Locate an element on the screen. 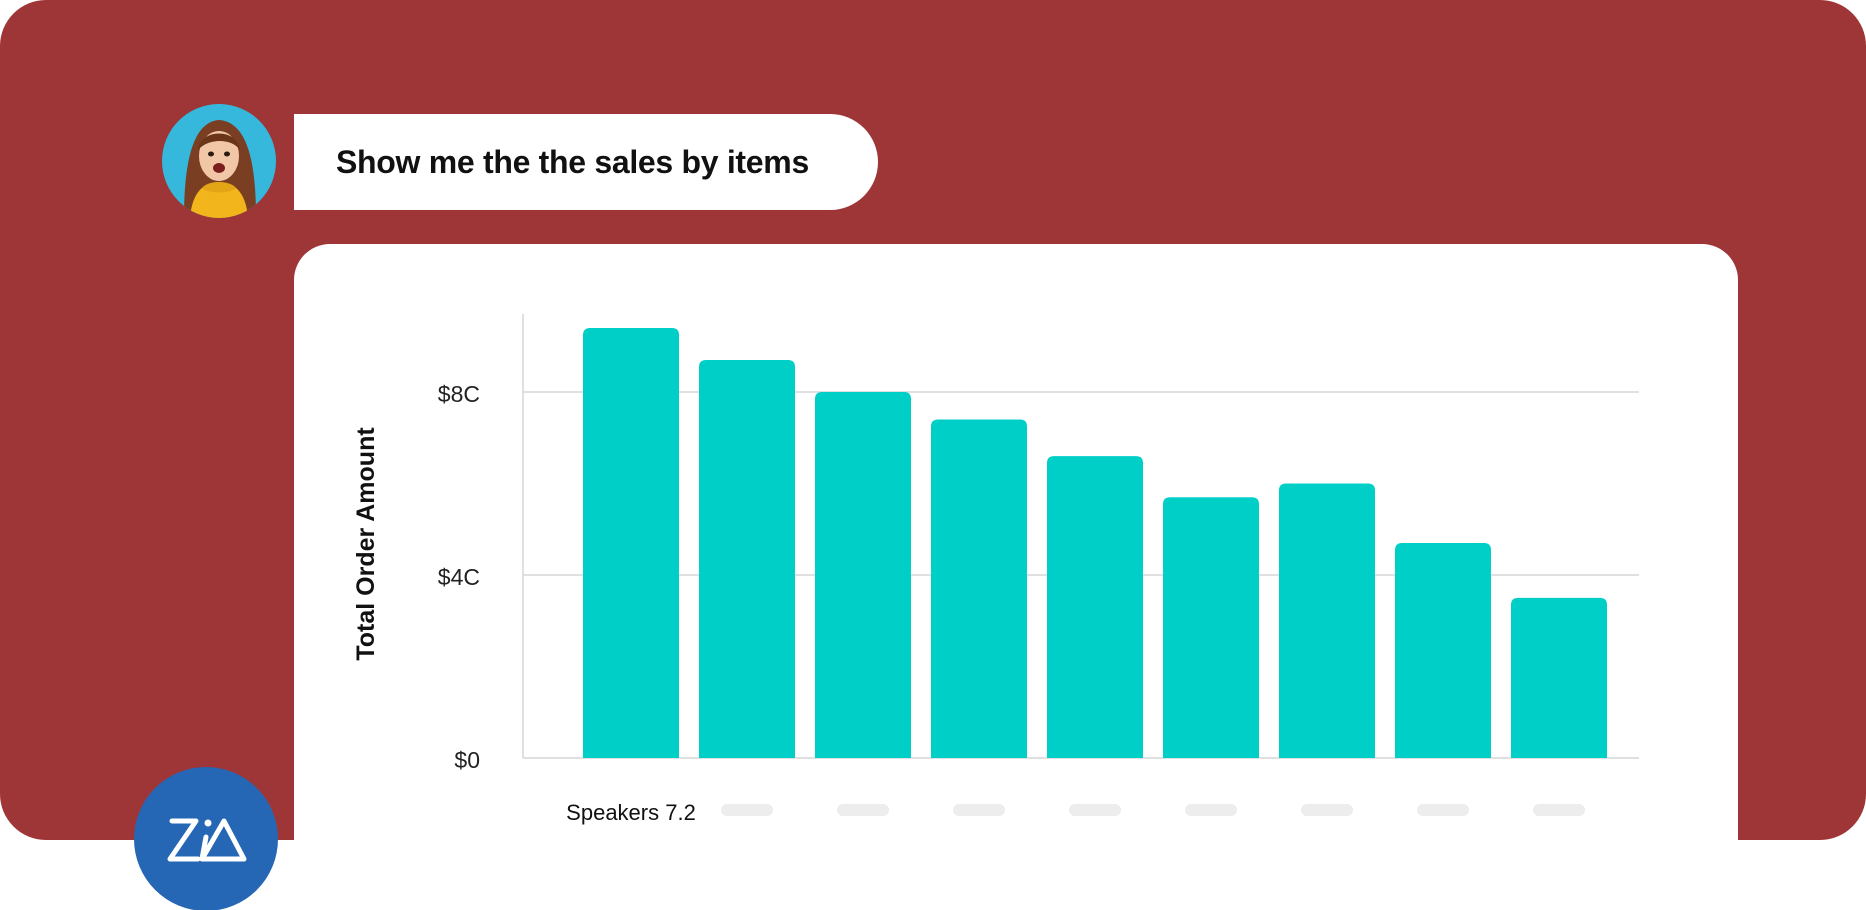 The height and width of the screenshot is (910, 1866). zia-logo-icon is located at coordinates (207, 840).